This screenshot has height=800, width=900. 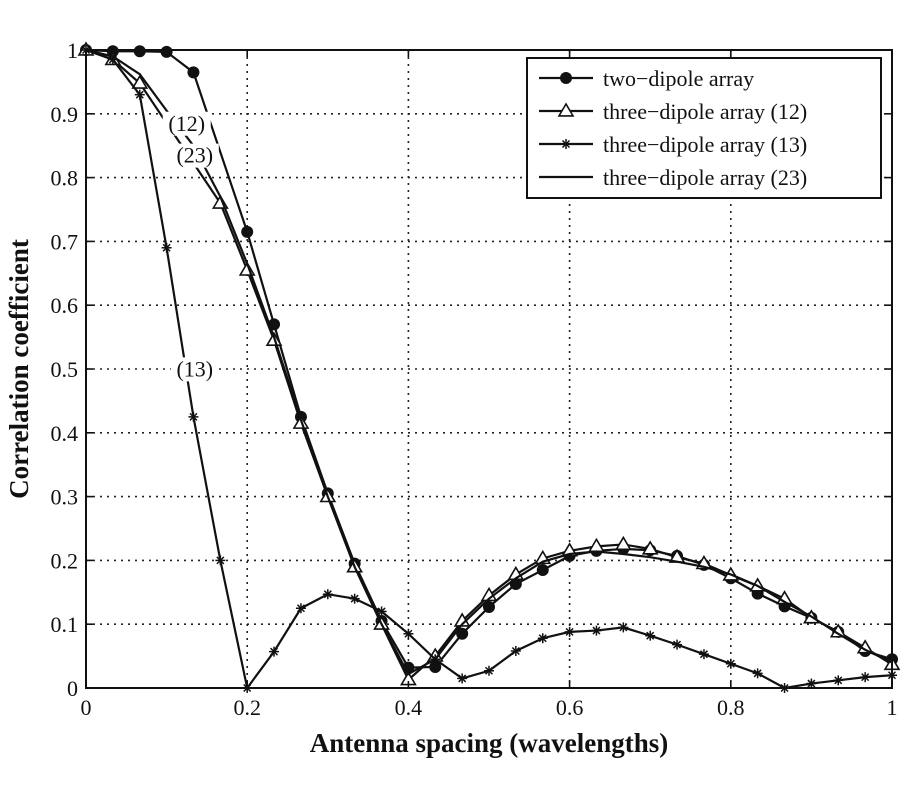 What do you see at coordinates (489, 743) in the screenshot?
I see `x-axis-title: Antenna spacing (wavelengths)` at bounding box center [489, 743].